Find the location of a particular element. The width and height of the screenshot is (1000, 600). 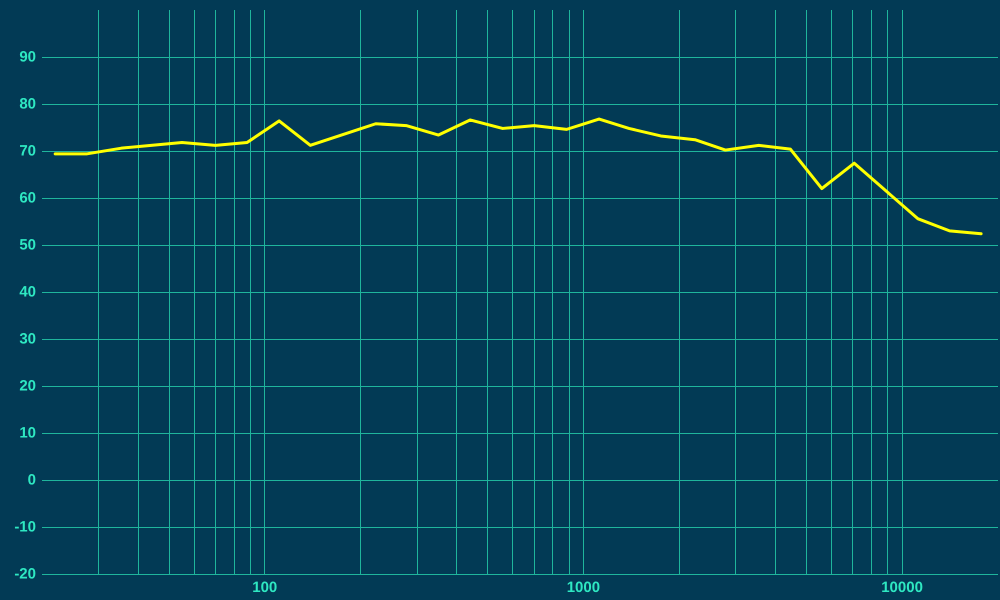

y-tick-label: 40 is located at coordinates (27, 292).